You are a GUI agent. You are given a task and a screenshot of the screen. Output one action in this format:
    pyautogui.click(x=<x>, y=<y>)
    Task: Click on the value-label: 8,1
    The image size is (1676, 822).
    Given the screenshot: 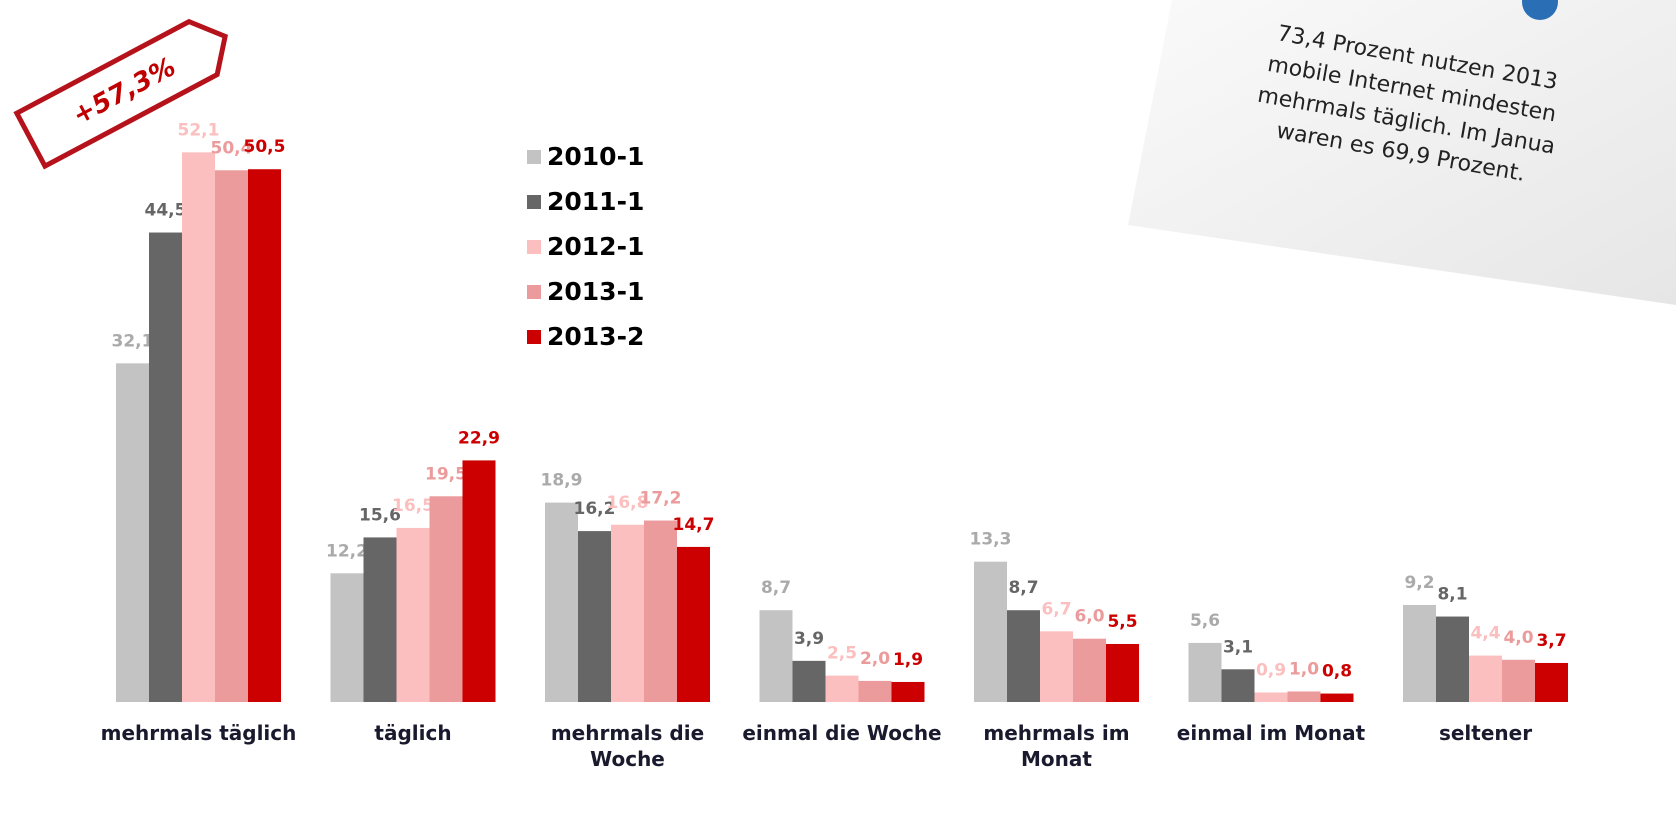 What is the action you would take?
    pyautogui.click(x=1452, y=595)
    